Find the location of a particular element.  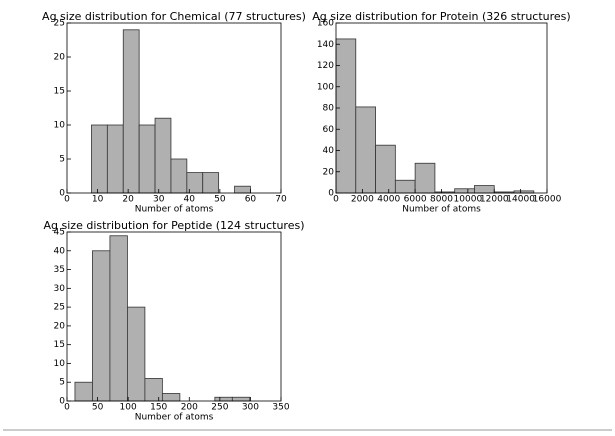

y-tick-label: 100 is located at coordinates (325, 87).